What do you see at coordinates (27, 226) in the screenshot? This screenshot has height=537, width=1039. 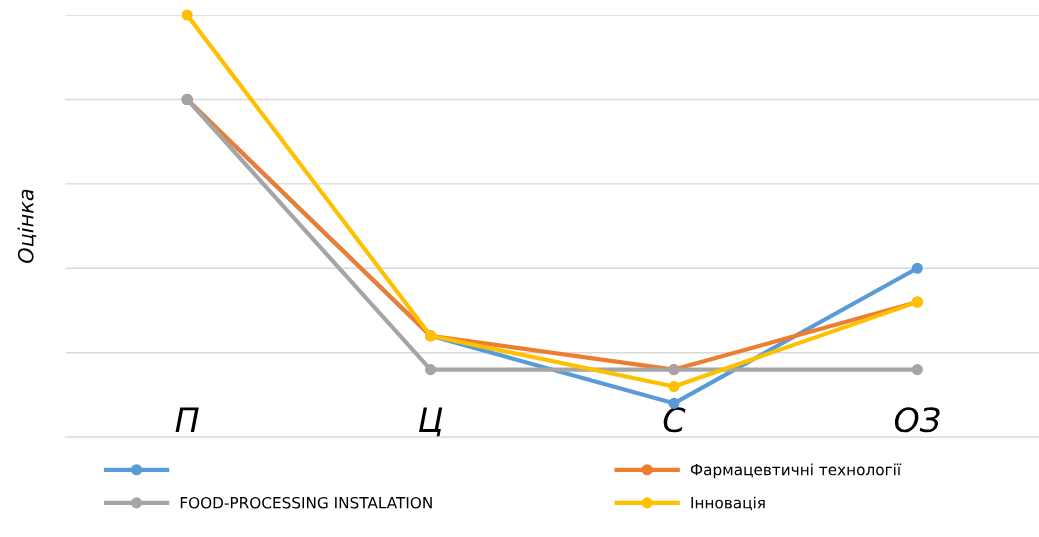 I see `y-axis-title: Оцінка` at bounding box center [27, 226].